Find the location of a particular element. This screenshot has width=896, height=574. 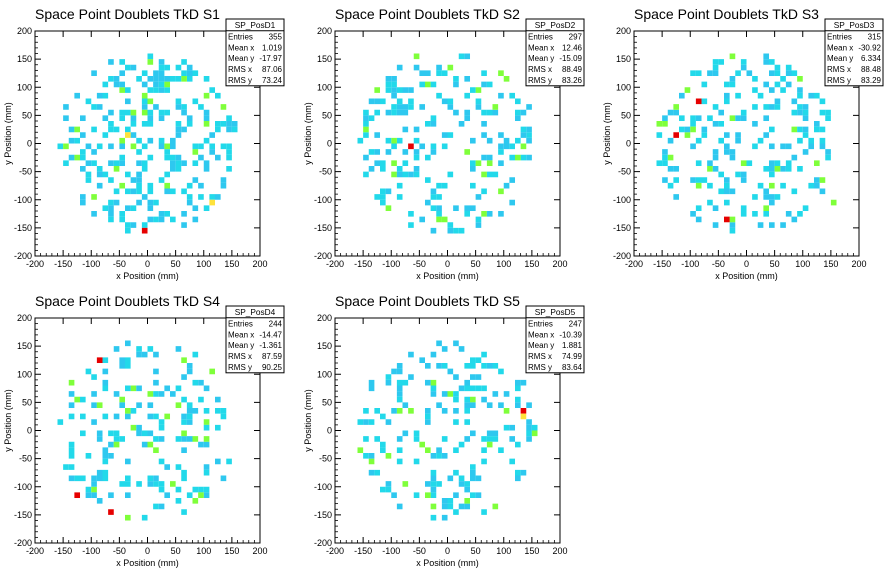

y-tick-label: 50 is located at coordinates (626, 115).